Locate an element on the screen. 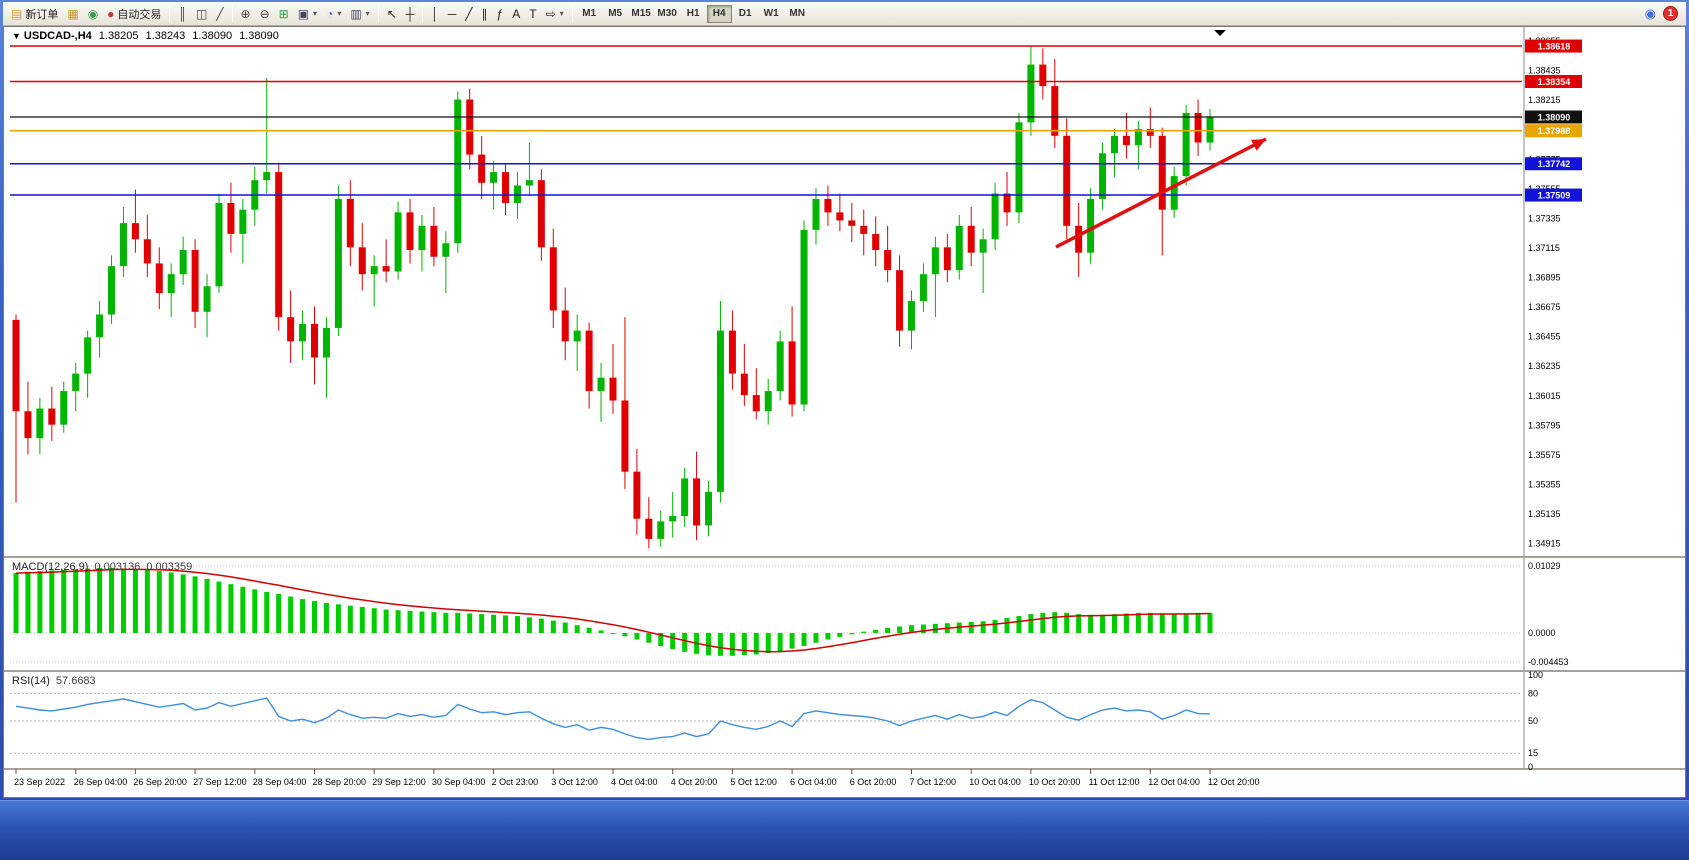  time-label: 29 Sep 12:00 is located at coordinates (399, 782).